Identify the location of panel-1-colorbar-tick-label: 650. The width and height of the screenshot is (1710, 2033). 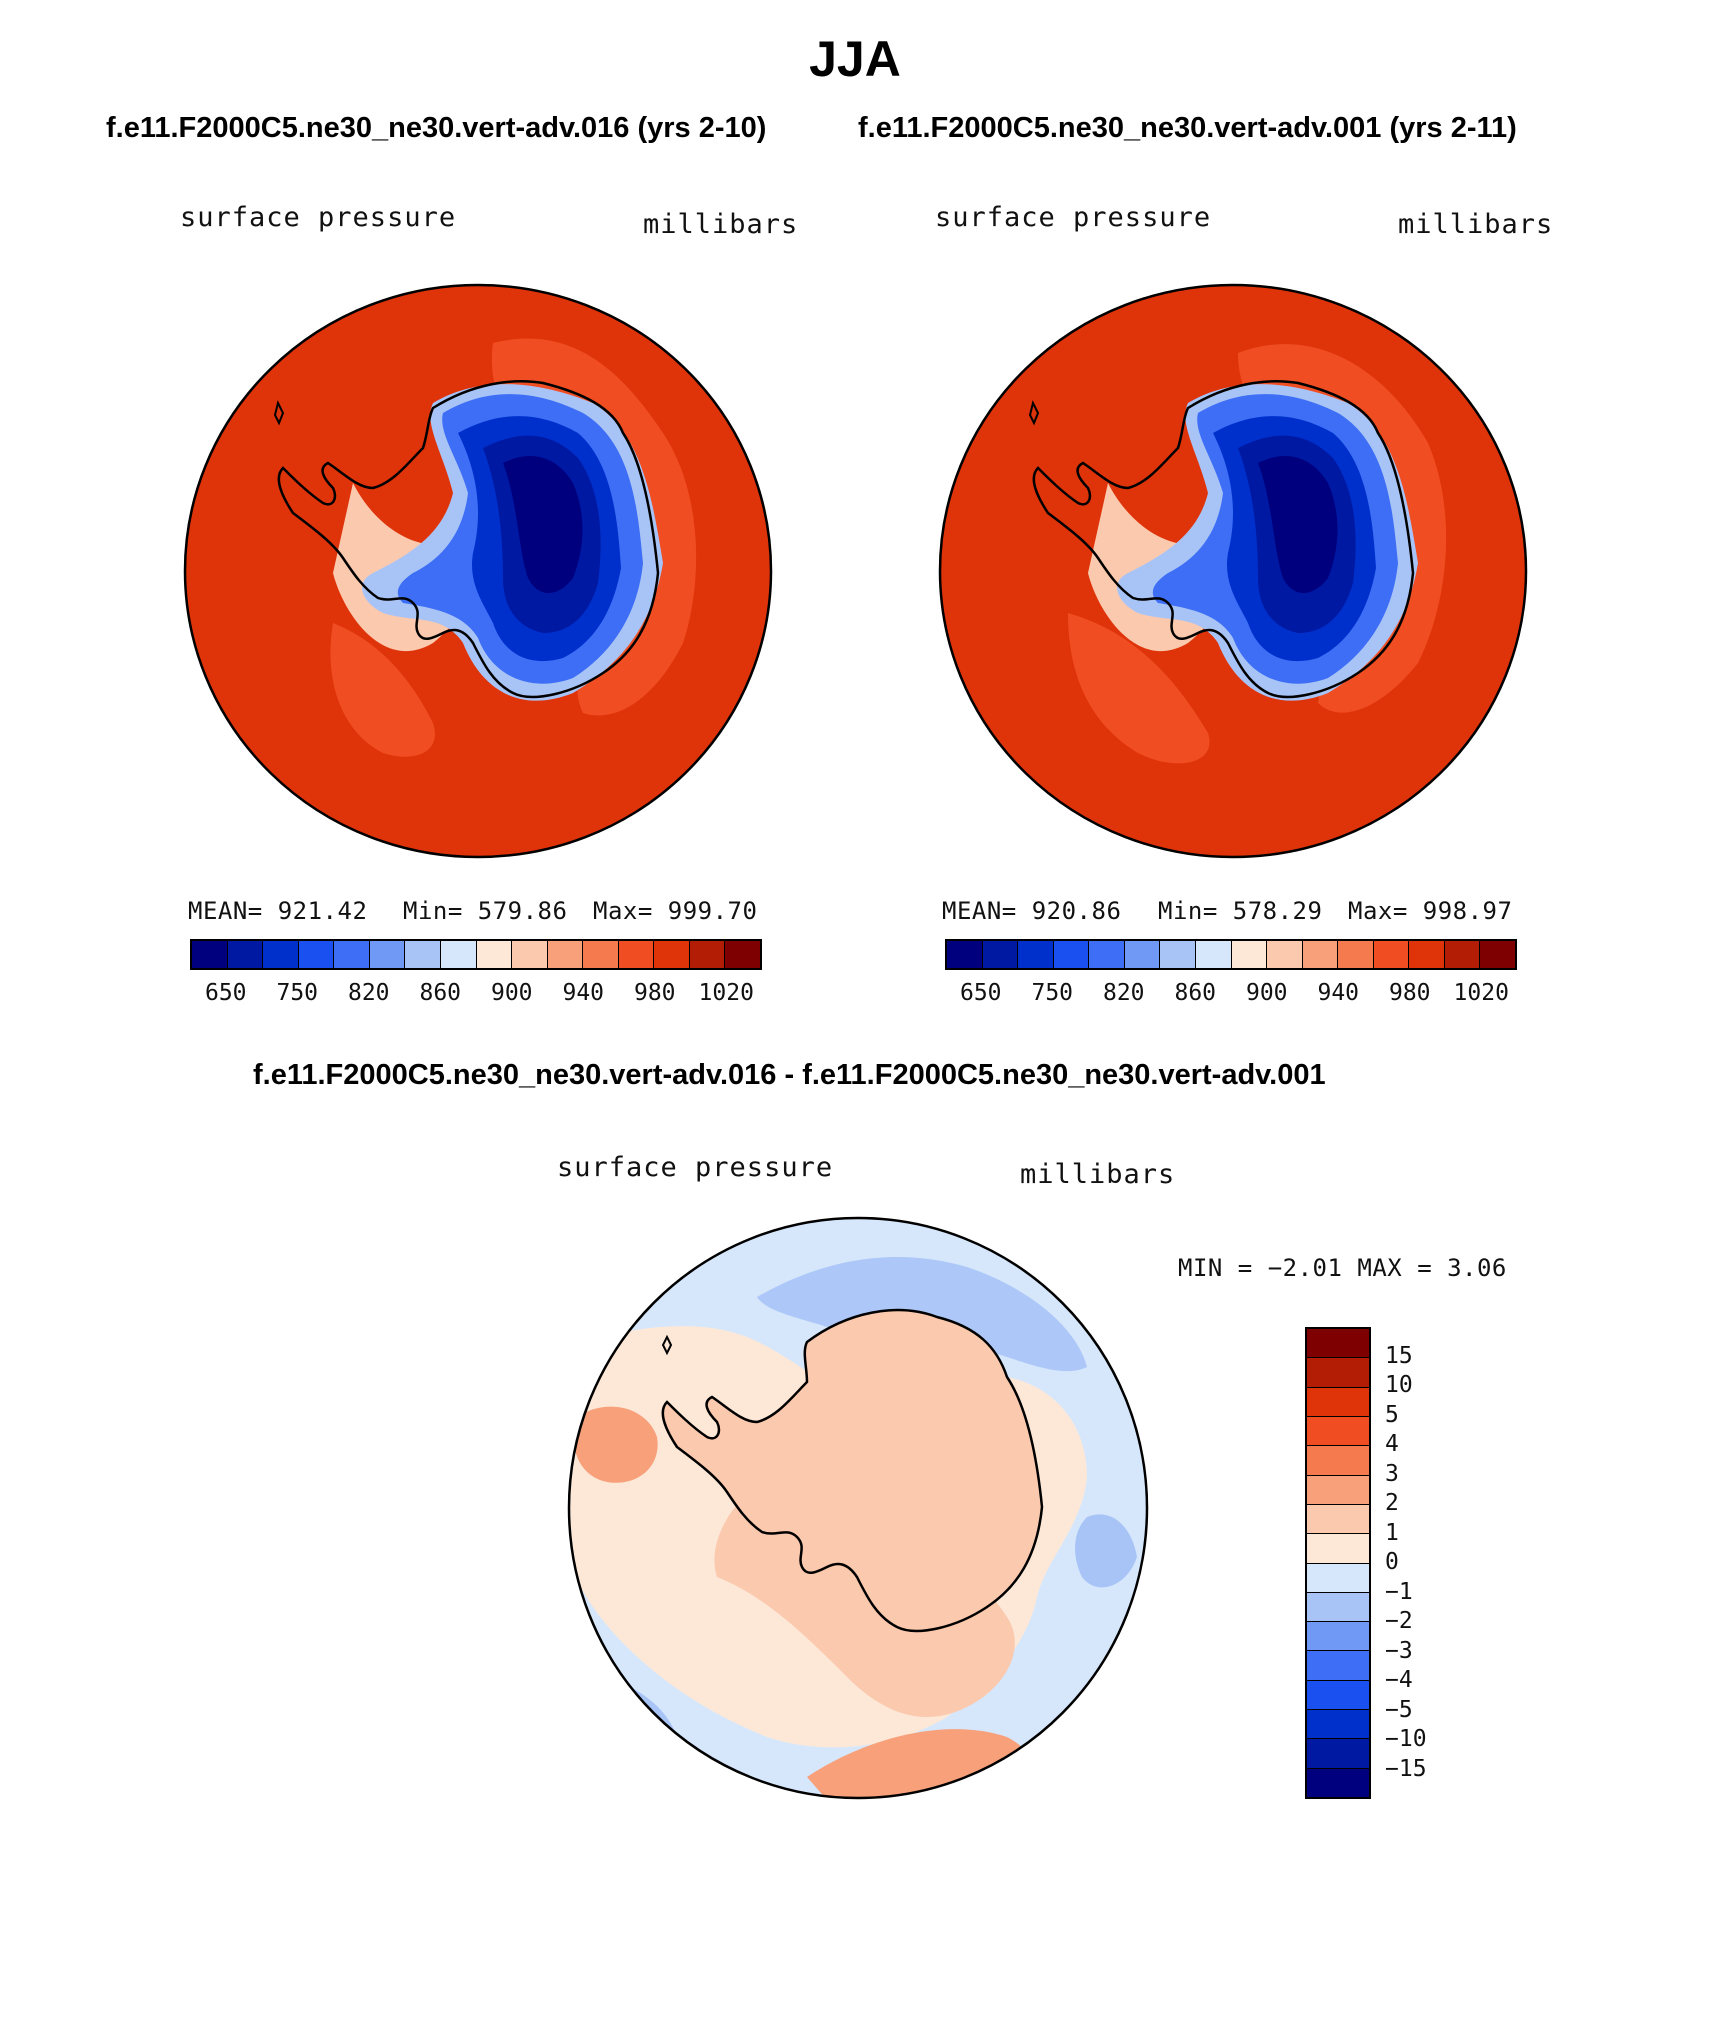
(225, 993).